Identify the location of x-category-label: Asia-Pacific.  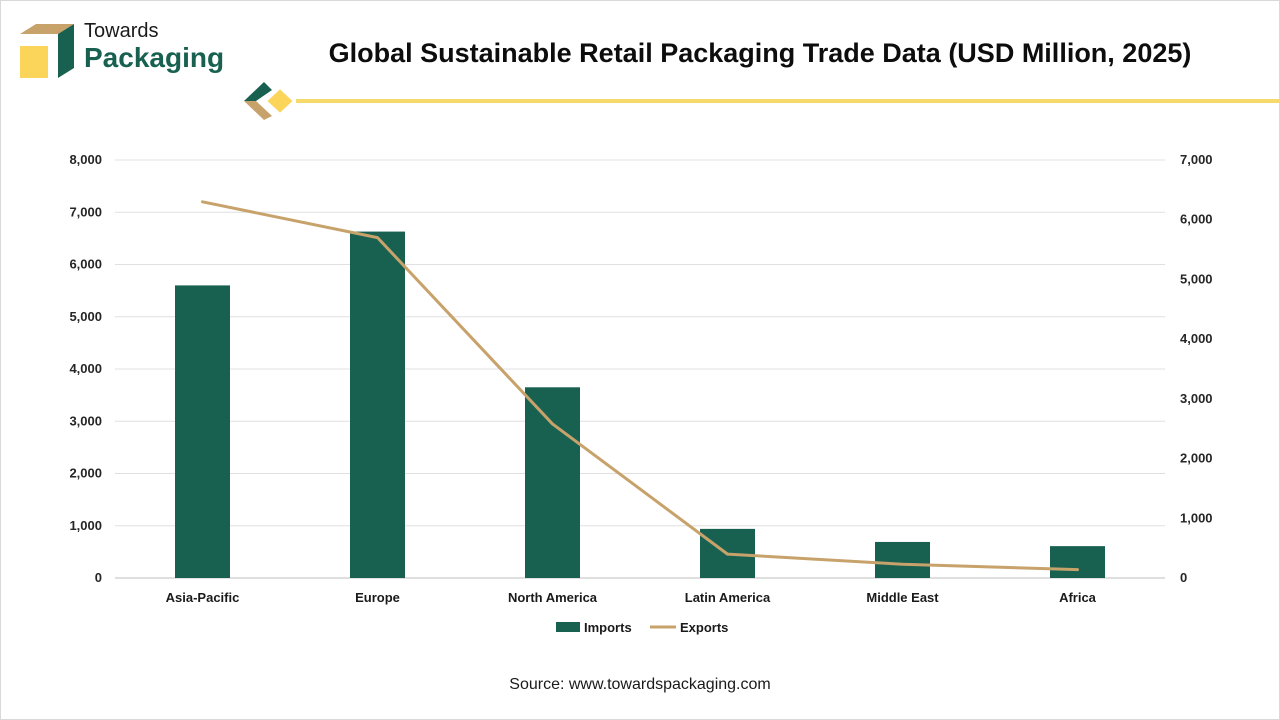
(203, 597).